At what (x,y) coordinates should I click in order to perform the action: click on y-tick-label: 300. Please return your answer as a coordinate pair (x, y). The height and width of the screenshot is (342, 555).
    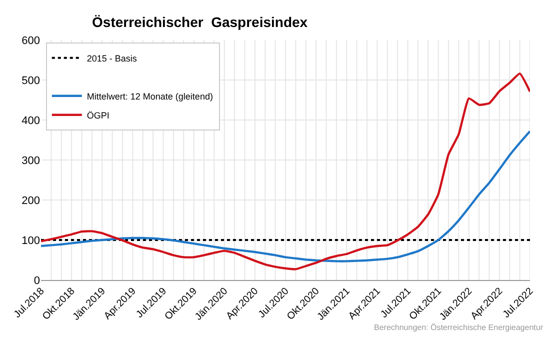
    Looking at the image, I should click on (31, 160).